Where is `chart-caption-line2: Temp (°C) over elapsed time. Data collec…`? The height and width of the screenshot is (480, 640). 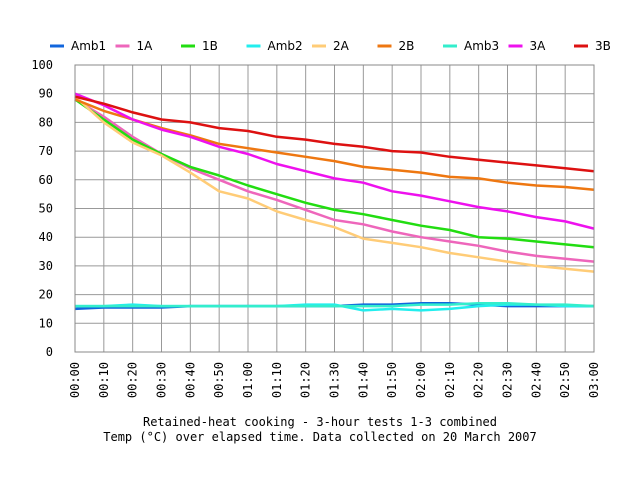
chart-caption-line2: Temp (°C) over elapsed time. Data collec… is located at coordinates (319, 437).